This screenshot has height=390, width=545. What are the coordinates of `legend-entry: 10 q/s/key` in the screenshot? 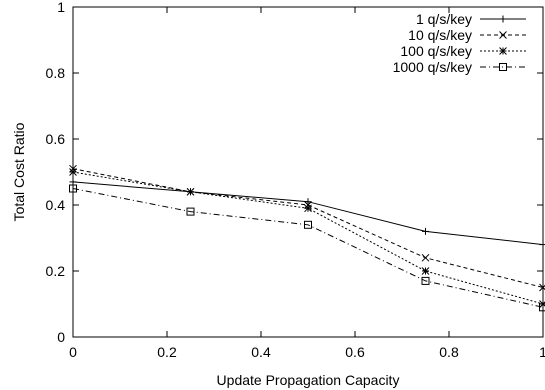 It's located at (467, 35).